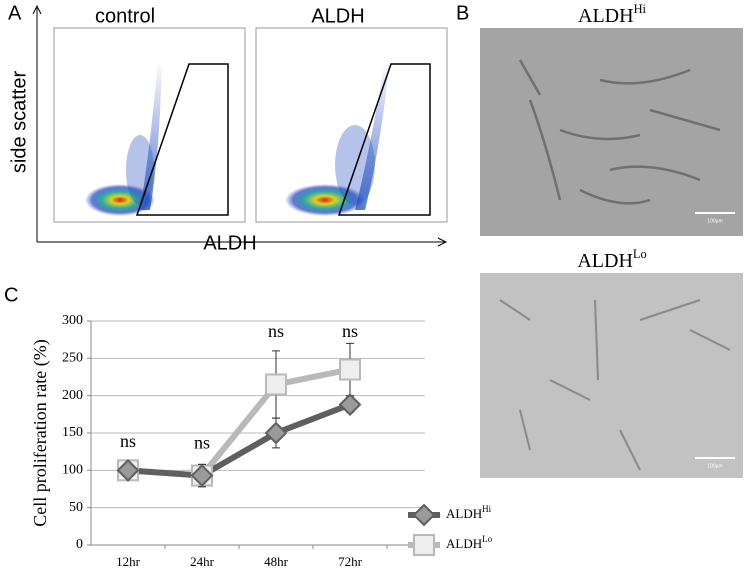  Describe the element at coordinates (72, 358) in the screenshot. I see `y-tick-label: 250` at that location.